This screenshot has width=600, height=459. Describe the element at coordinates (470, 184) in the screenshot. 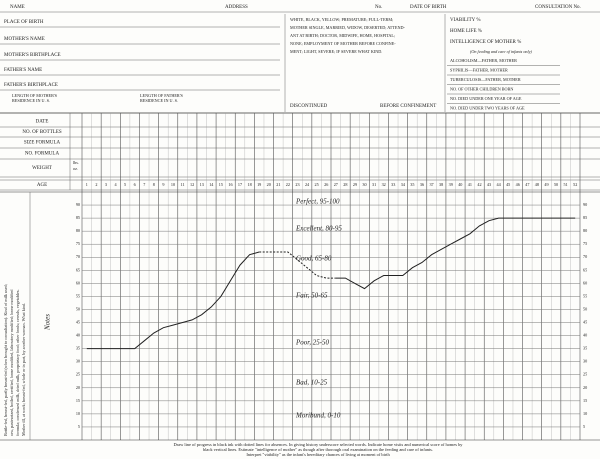

I see `age-label: 41` at that location.